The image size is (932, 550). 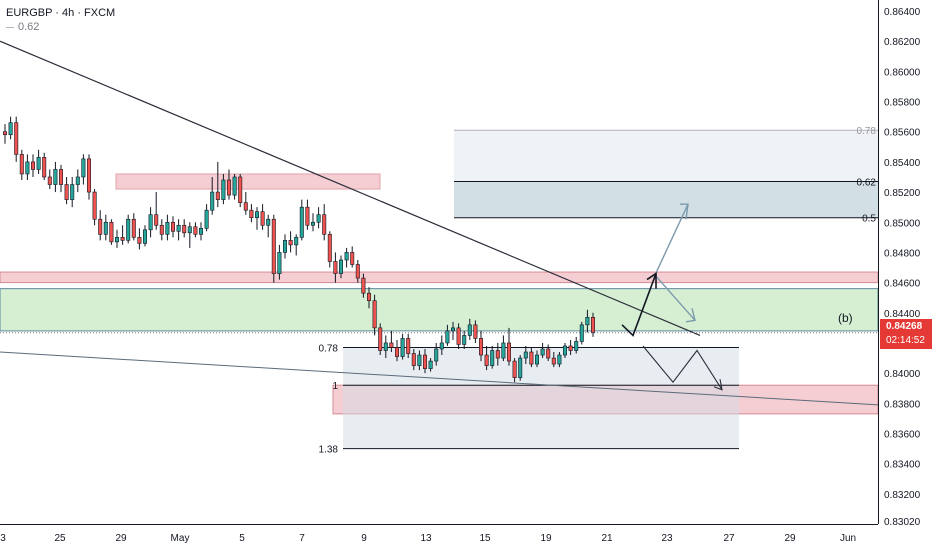 What do you see at coordinates (690, 315) in the screenshot?
I see `arrow-projection-down-head` at bounding box center [690, 315].